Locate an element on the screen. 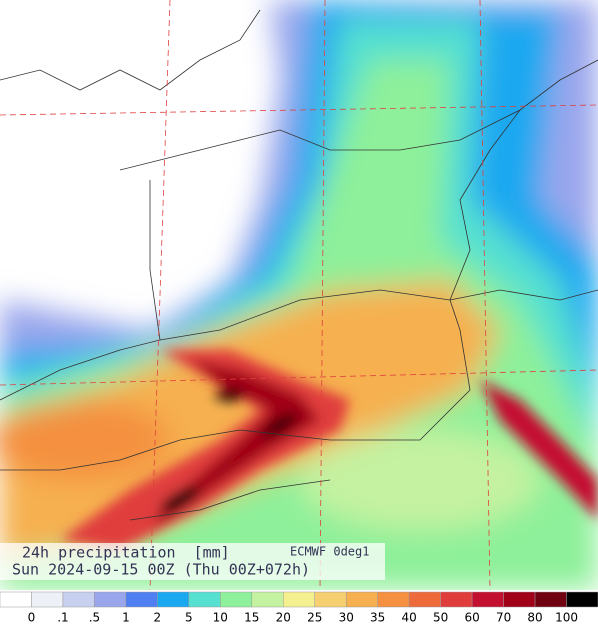  legend-label: 25 is located at coordinates (314, 618).